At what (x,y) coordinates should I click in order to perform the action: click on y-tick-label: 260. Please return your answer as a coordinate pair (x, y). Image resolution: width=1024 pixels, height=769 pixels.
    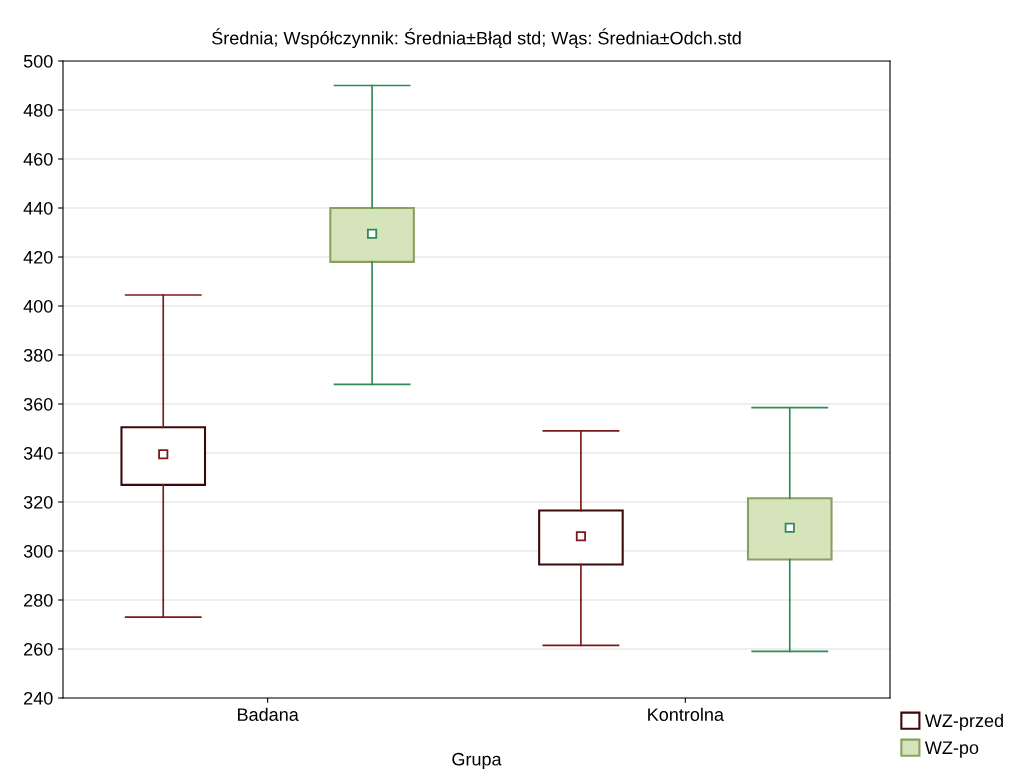
    Looking at the image, I should click on (38, 649).